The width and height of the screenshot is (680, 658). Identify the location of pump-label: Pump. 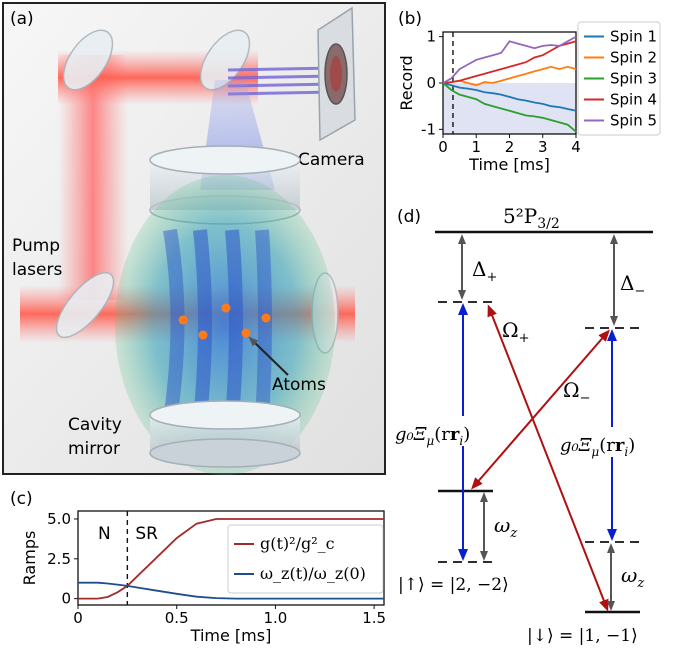
(36, 246).